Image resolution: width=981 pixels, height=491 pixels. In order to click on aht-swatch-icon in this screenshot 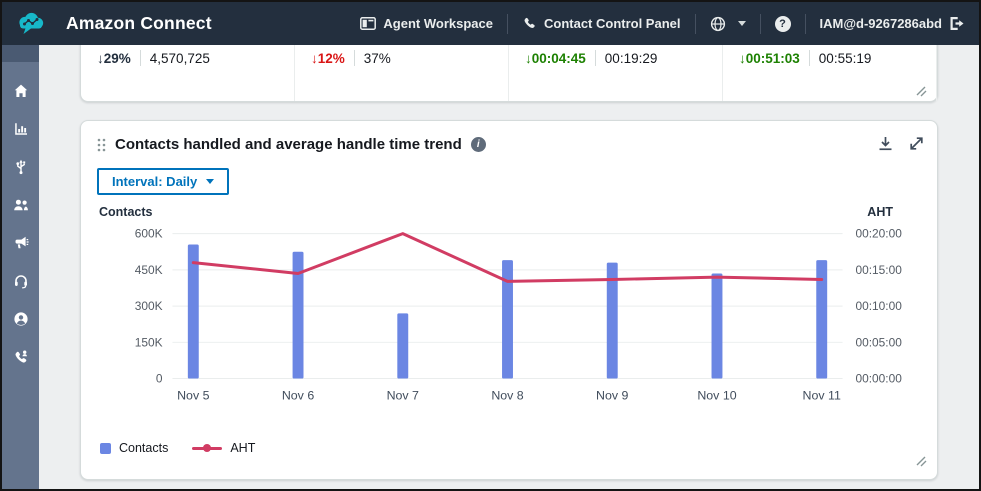, I will do `click(207, 448)`.